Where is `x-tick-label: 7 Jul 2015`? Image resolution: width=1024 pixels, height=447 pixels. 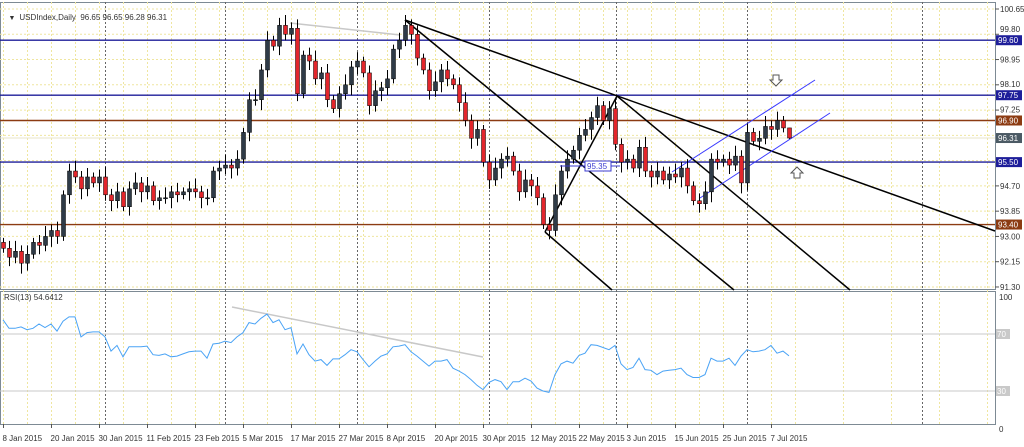
x-tick-label: 7 Jul 2015 is located at coordinates (789, 438).